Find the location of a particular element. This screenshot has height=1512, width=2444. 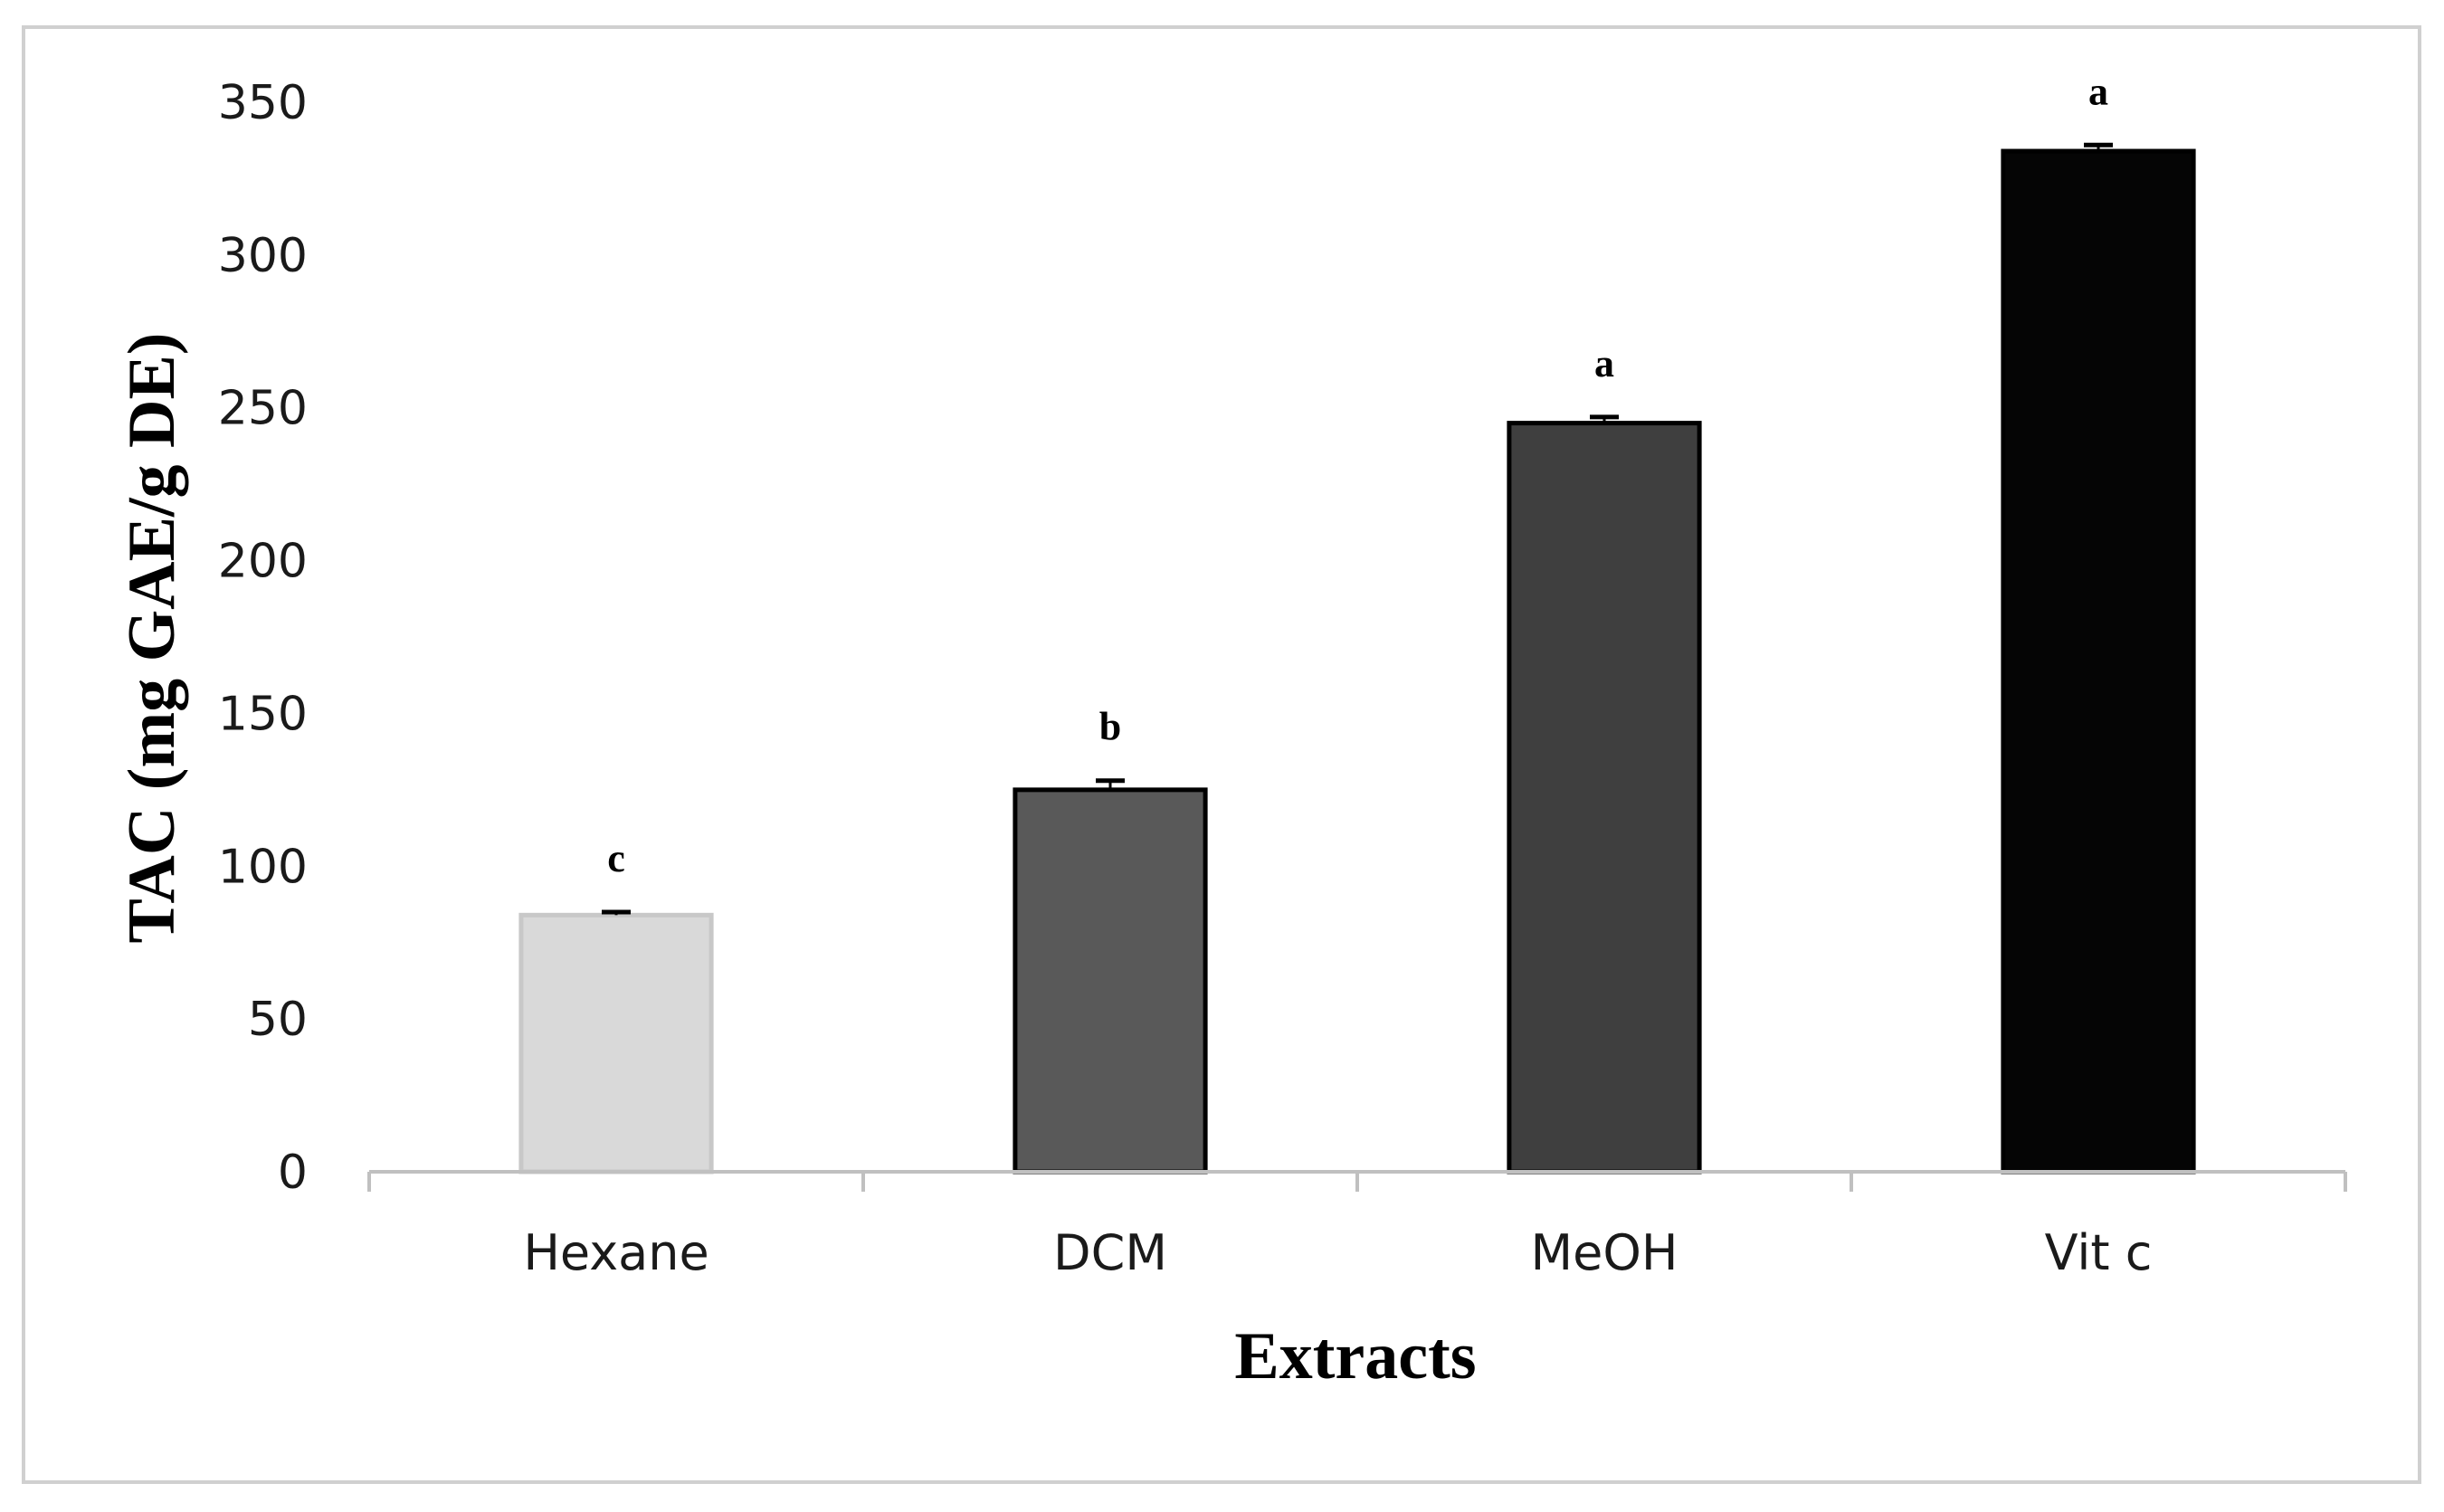

x-tick-label: DCM is located at coordinates (1110, 1253).